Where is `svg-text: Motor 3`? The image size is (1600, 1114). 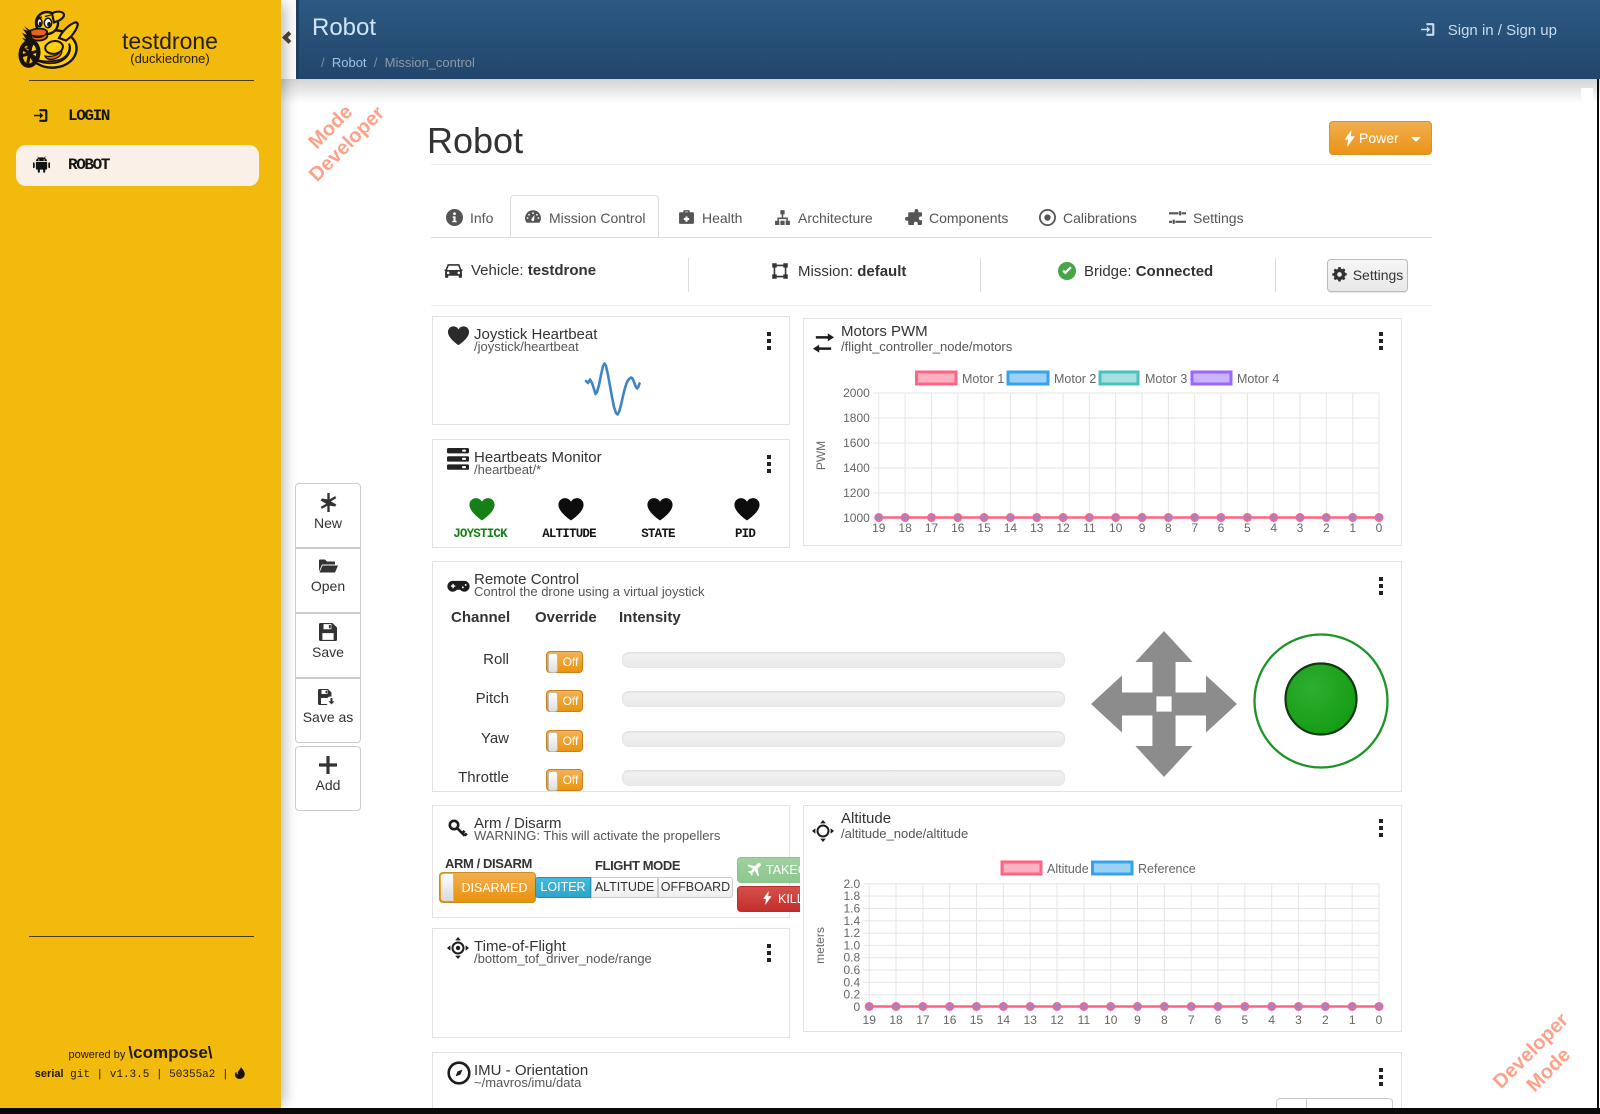
svg-text: Motor 3 is located at coordinates (1166, 379).